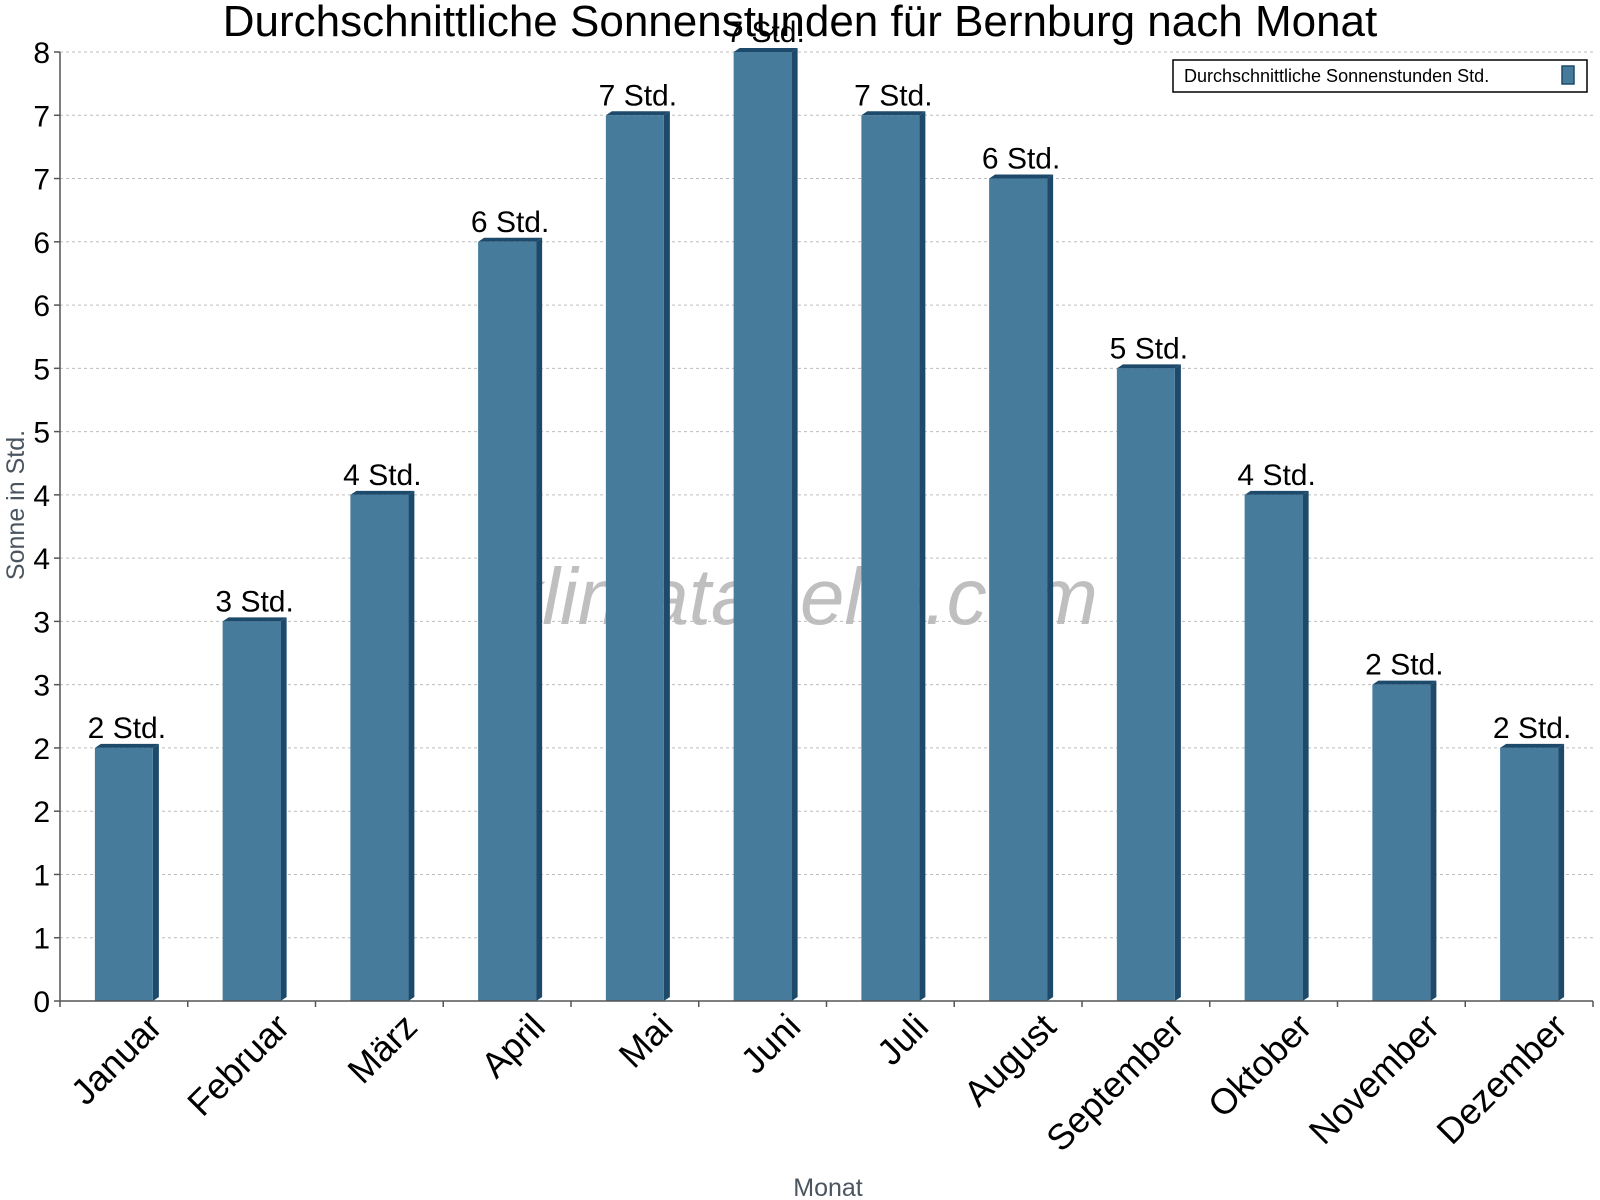 Image resolution: width=1600 pixels, height=1200 pixels. Describe the element at coordinates (41, 1002) in the screenshot. I see `y-tick-label: 0` at that location.